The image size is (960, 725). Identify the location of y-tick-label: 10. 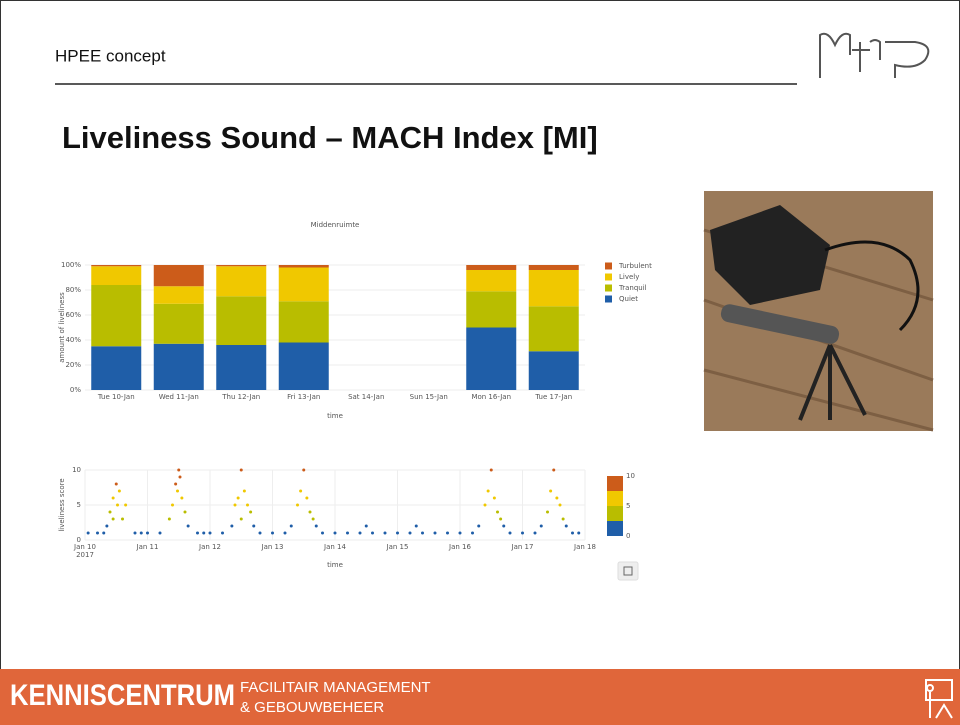
(76, 470).